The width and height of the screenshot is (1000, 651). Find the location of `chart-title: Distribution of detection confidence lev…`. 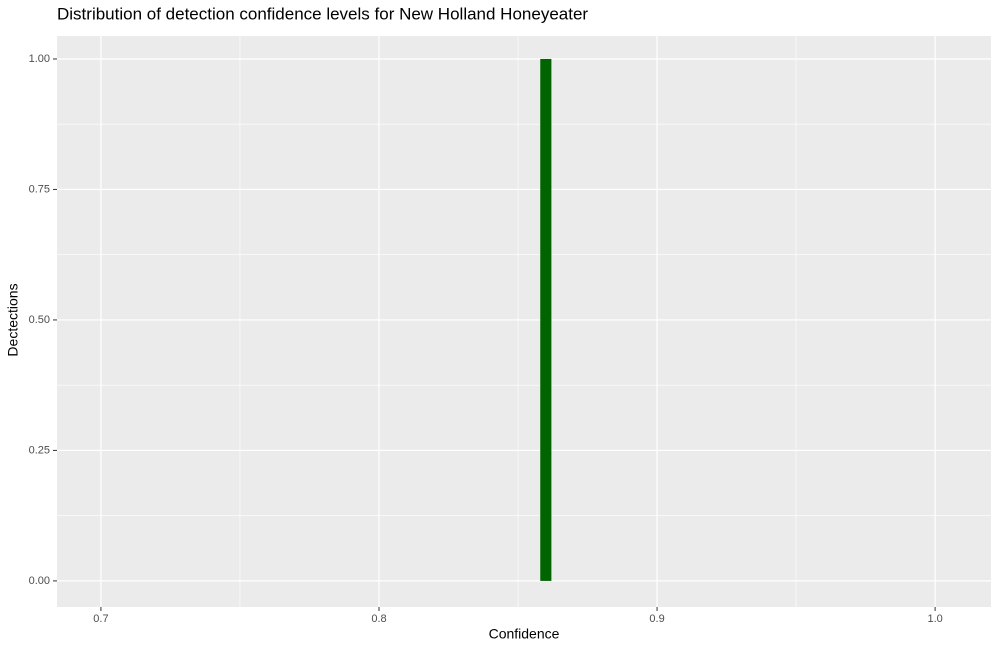

chart-title: Distribution of detection confidence lev… is located at coordinates (322, 13).